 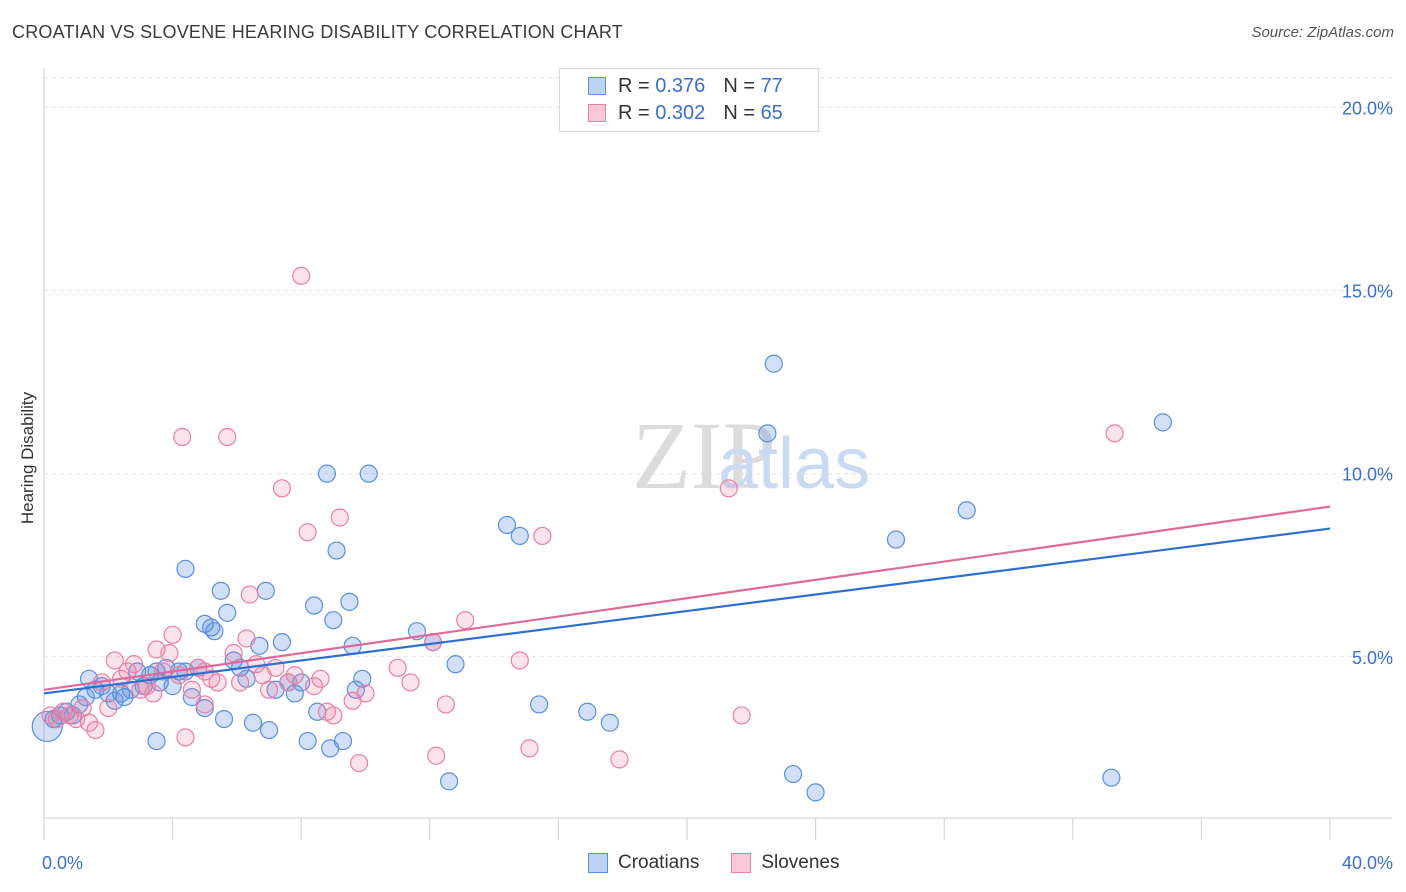 I want to click on legend-item-croatians: Croatians, so click(x=643, y=863).